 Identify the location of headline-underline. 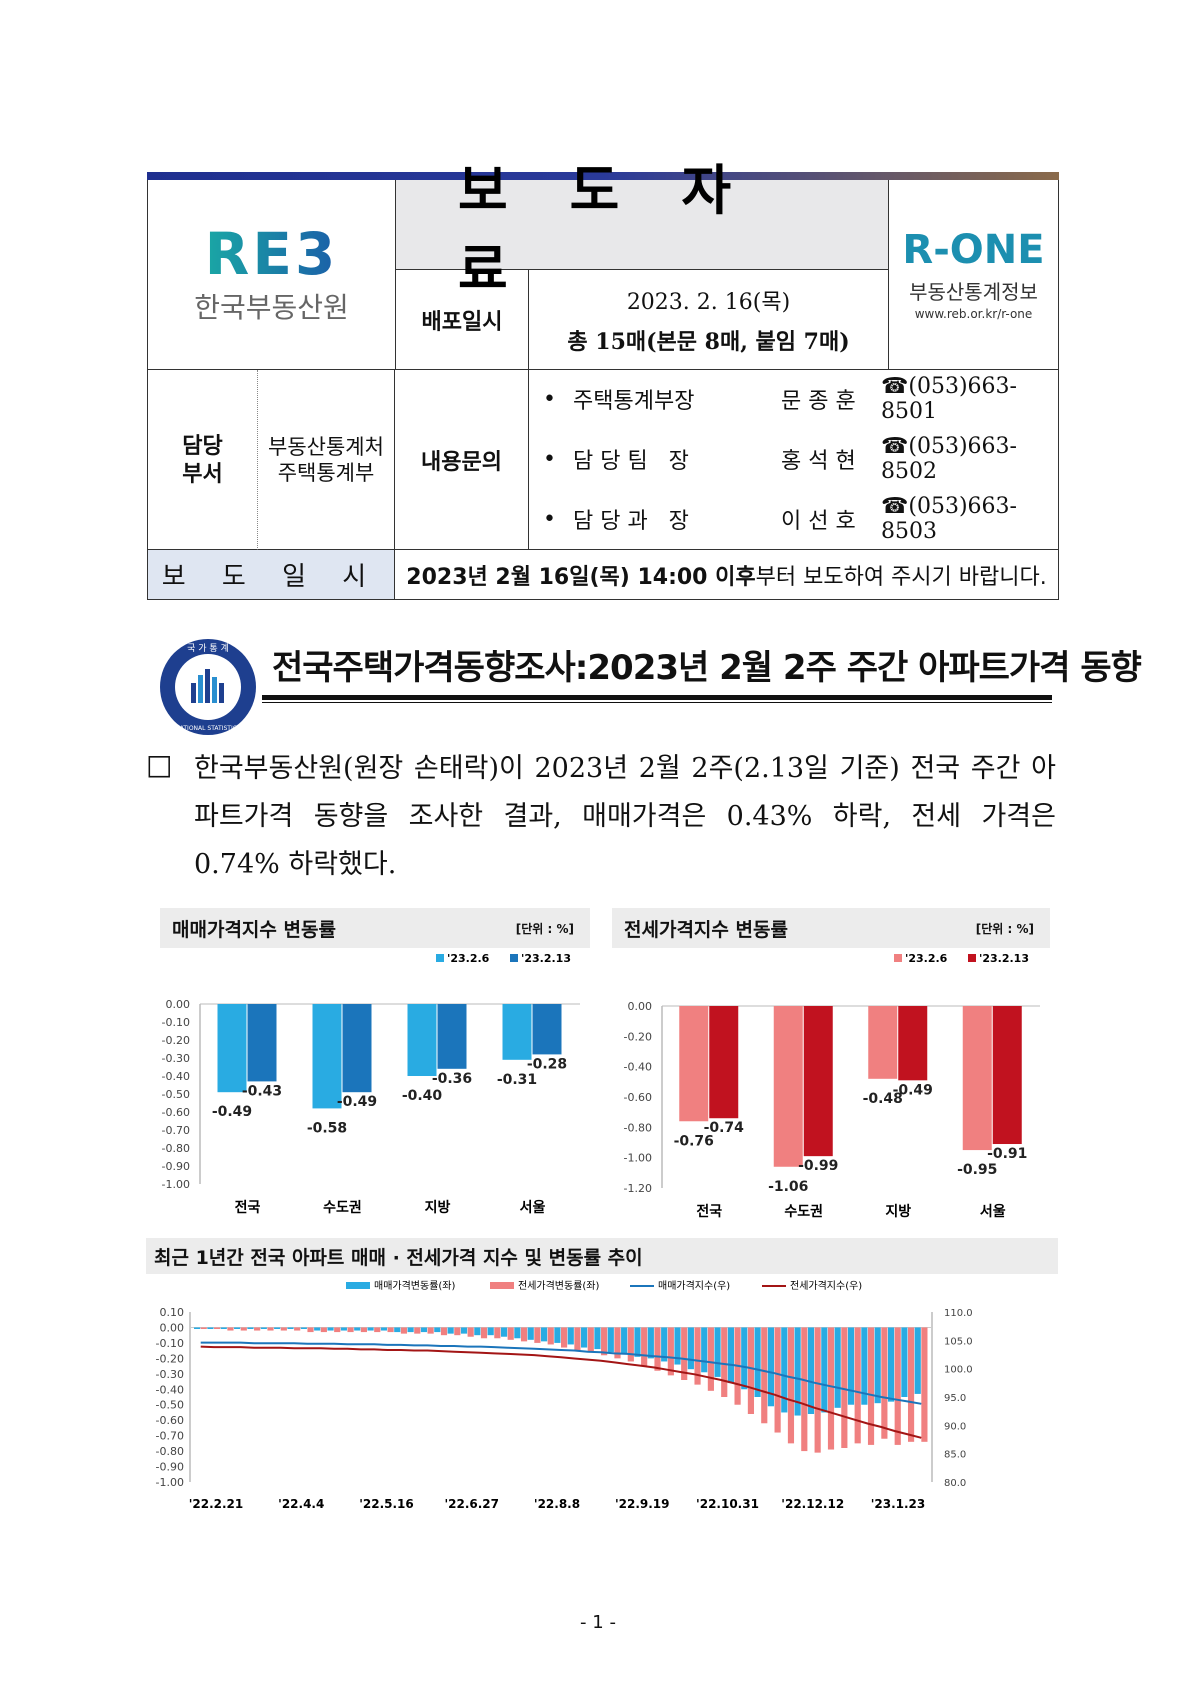
(657, 697).